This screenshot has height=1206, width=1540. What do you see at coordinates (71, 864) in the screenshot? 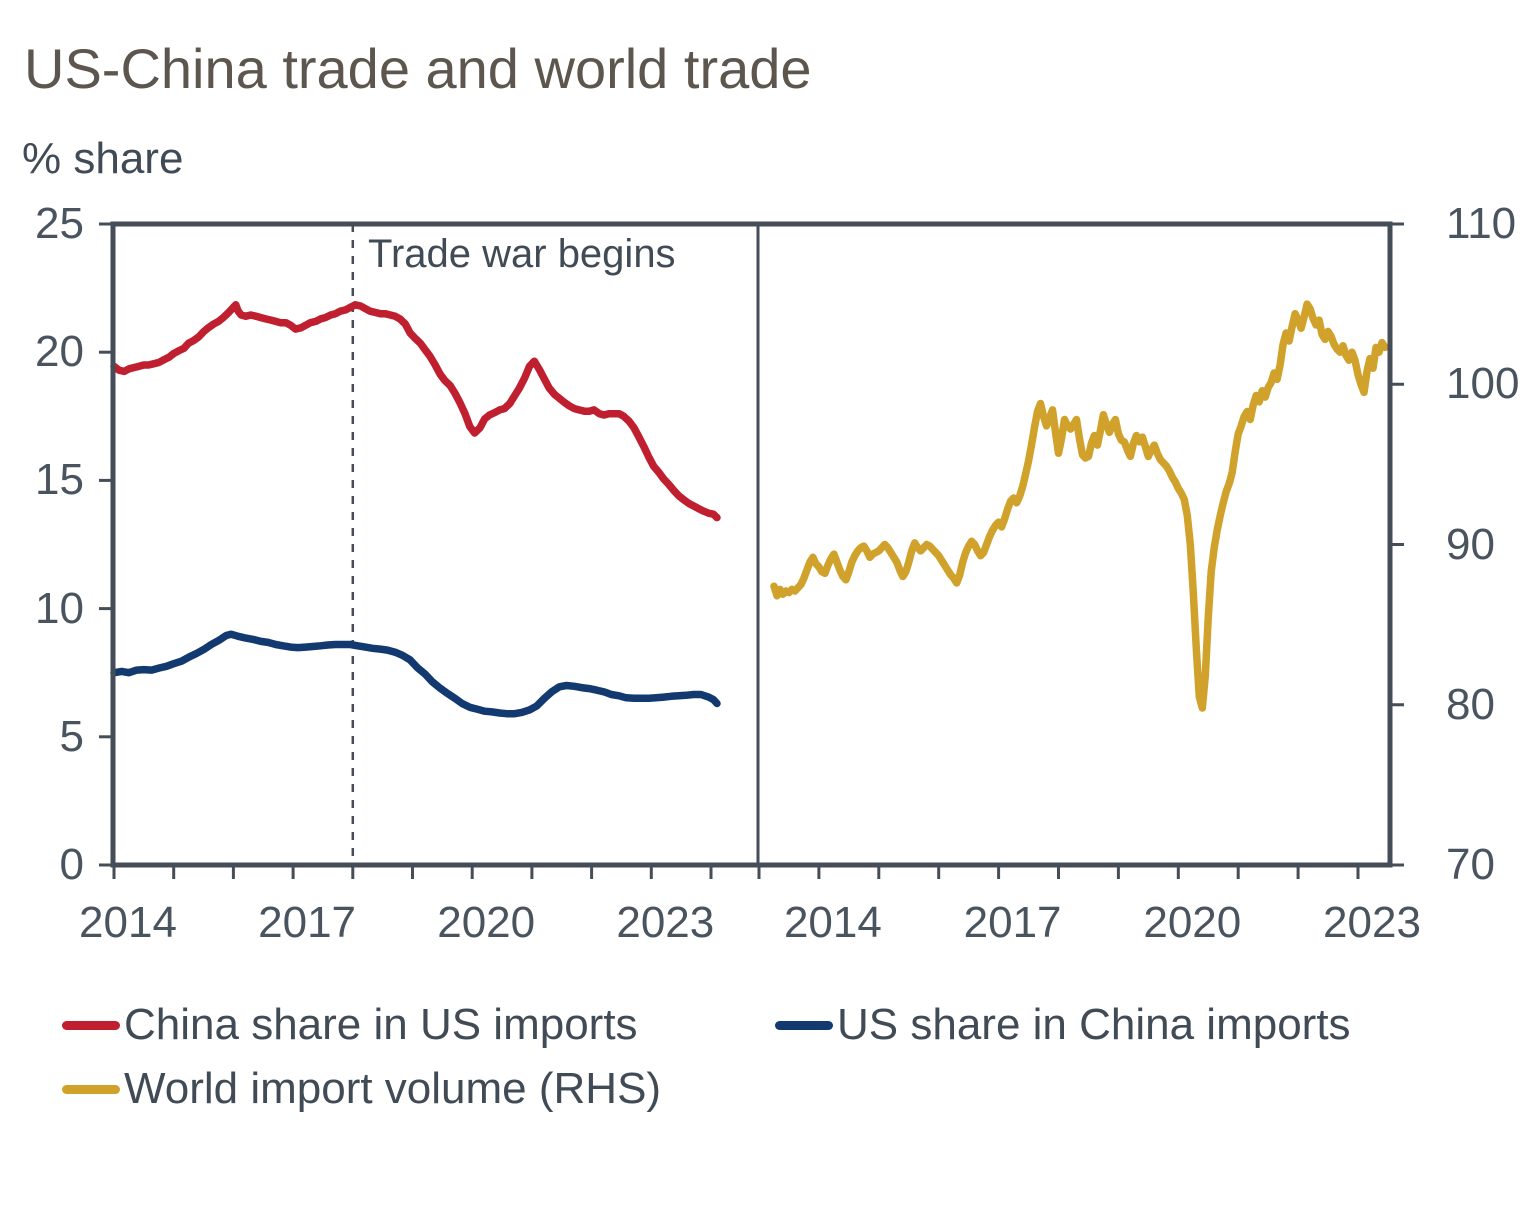
I see `left-y-tick-label: 0` at bounding box center [71, 864].